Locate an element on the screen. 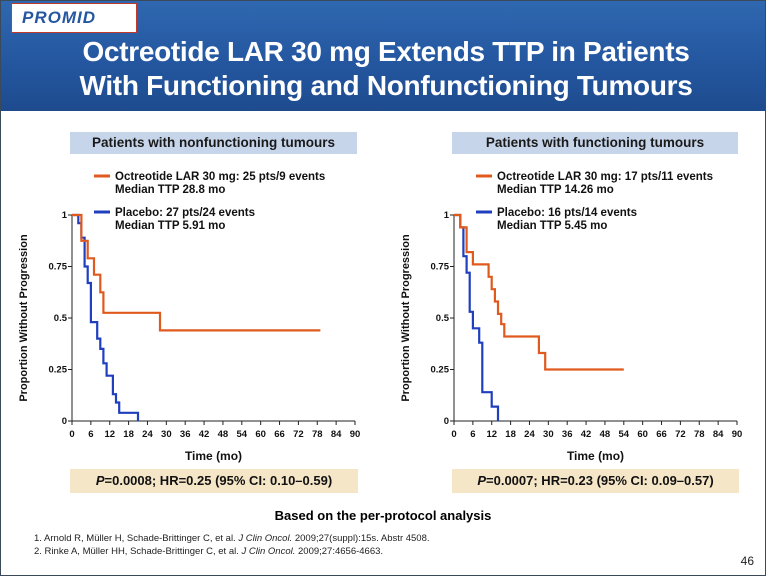 This screenshot has height=576, width=766. reference-1-journal: J Clin Oncol. is located at coordinates (265, 538).